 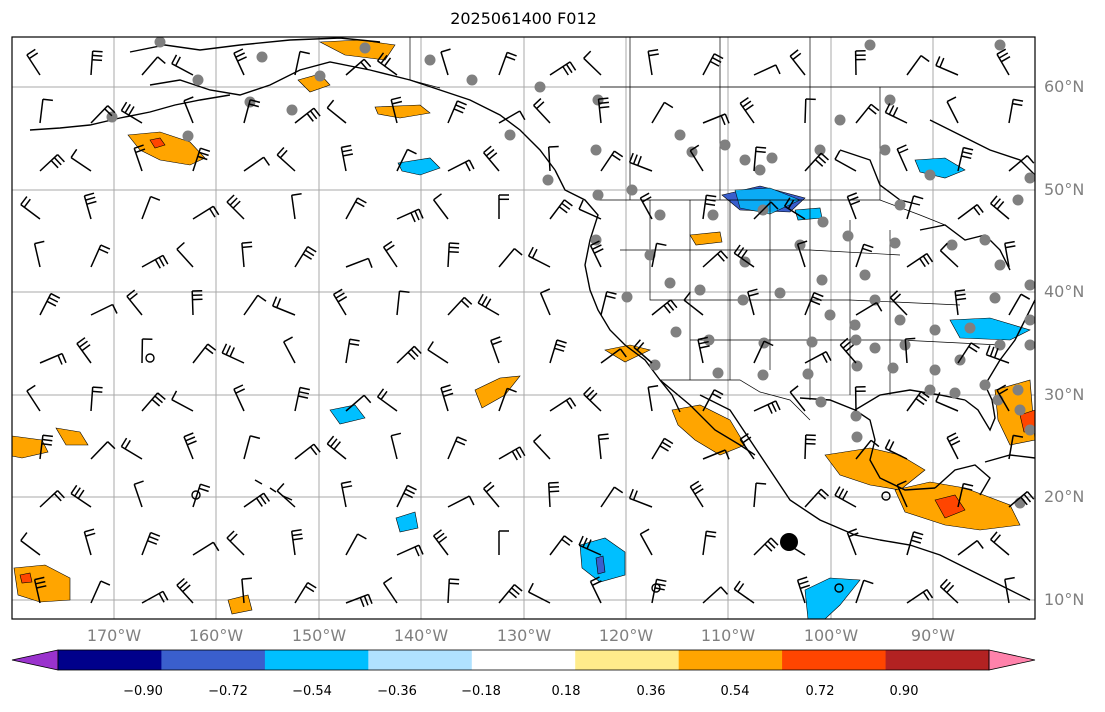 What do you see at coordinates (1012, 660) in the screenshot?
I see `colorbar-extend-high` at bounding box center [1012, 660].